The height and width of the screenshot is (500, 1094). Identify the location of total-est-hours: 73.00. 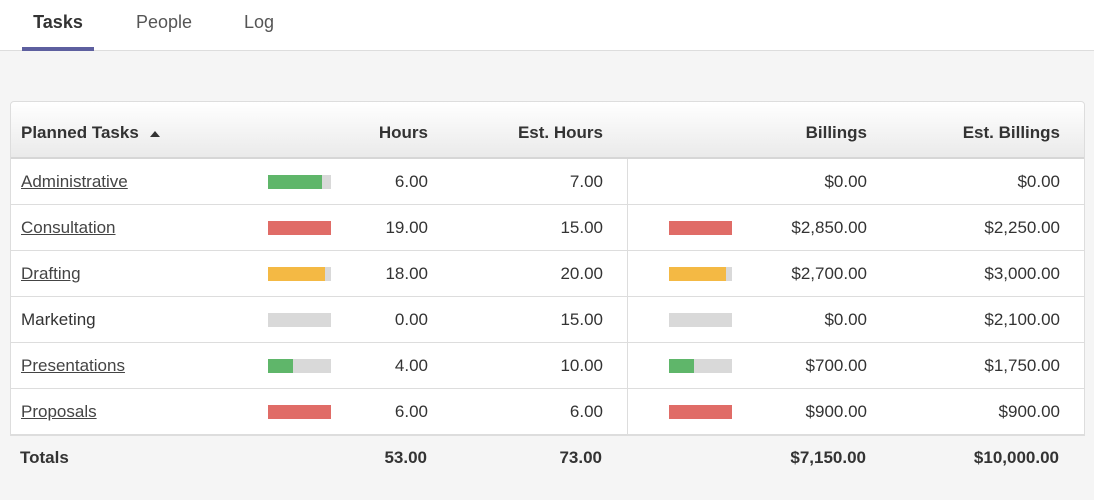
(580, 457).